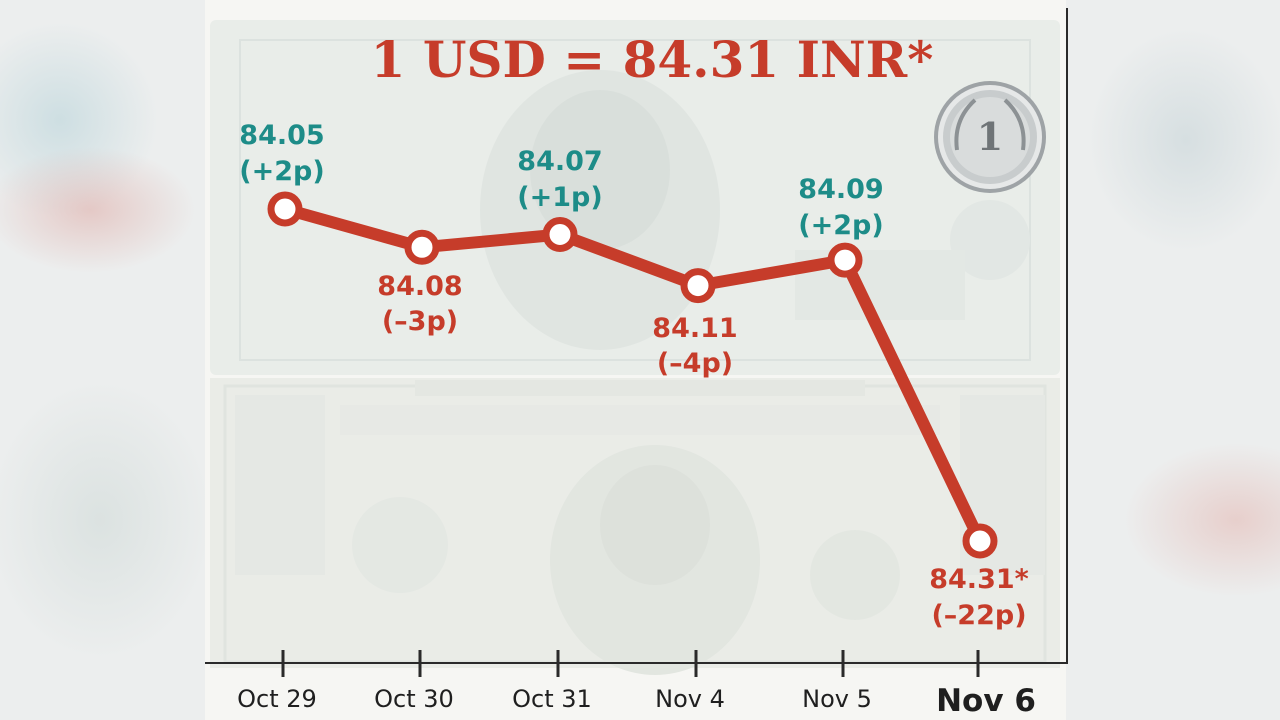 Image resolution: width=1280 pixels, height=720 pixels. What do you see at coordinates (552, 699) in the screenshot?
I see `x-tick-label-3: Oct 31` at bounding box center [552, 699].